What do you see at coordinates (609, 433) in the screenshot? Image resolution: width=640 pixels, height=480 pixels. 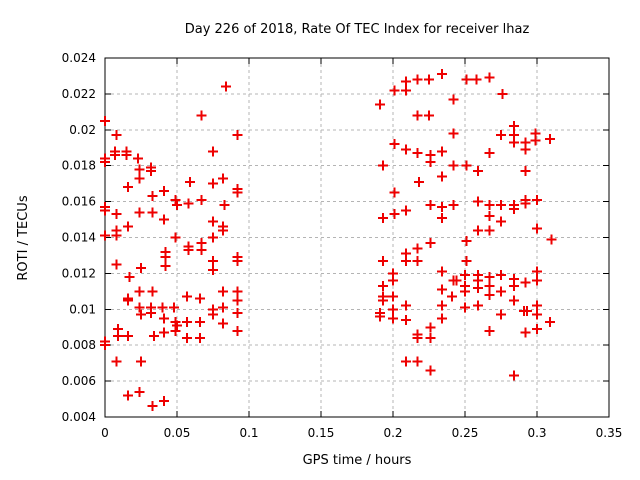 I see `x-tick-label: 0.35` at bounding box center [609, 433].